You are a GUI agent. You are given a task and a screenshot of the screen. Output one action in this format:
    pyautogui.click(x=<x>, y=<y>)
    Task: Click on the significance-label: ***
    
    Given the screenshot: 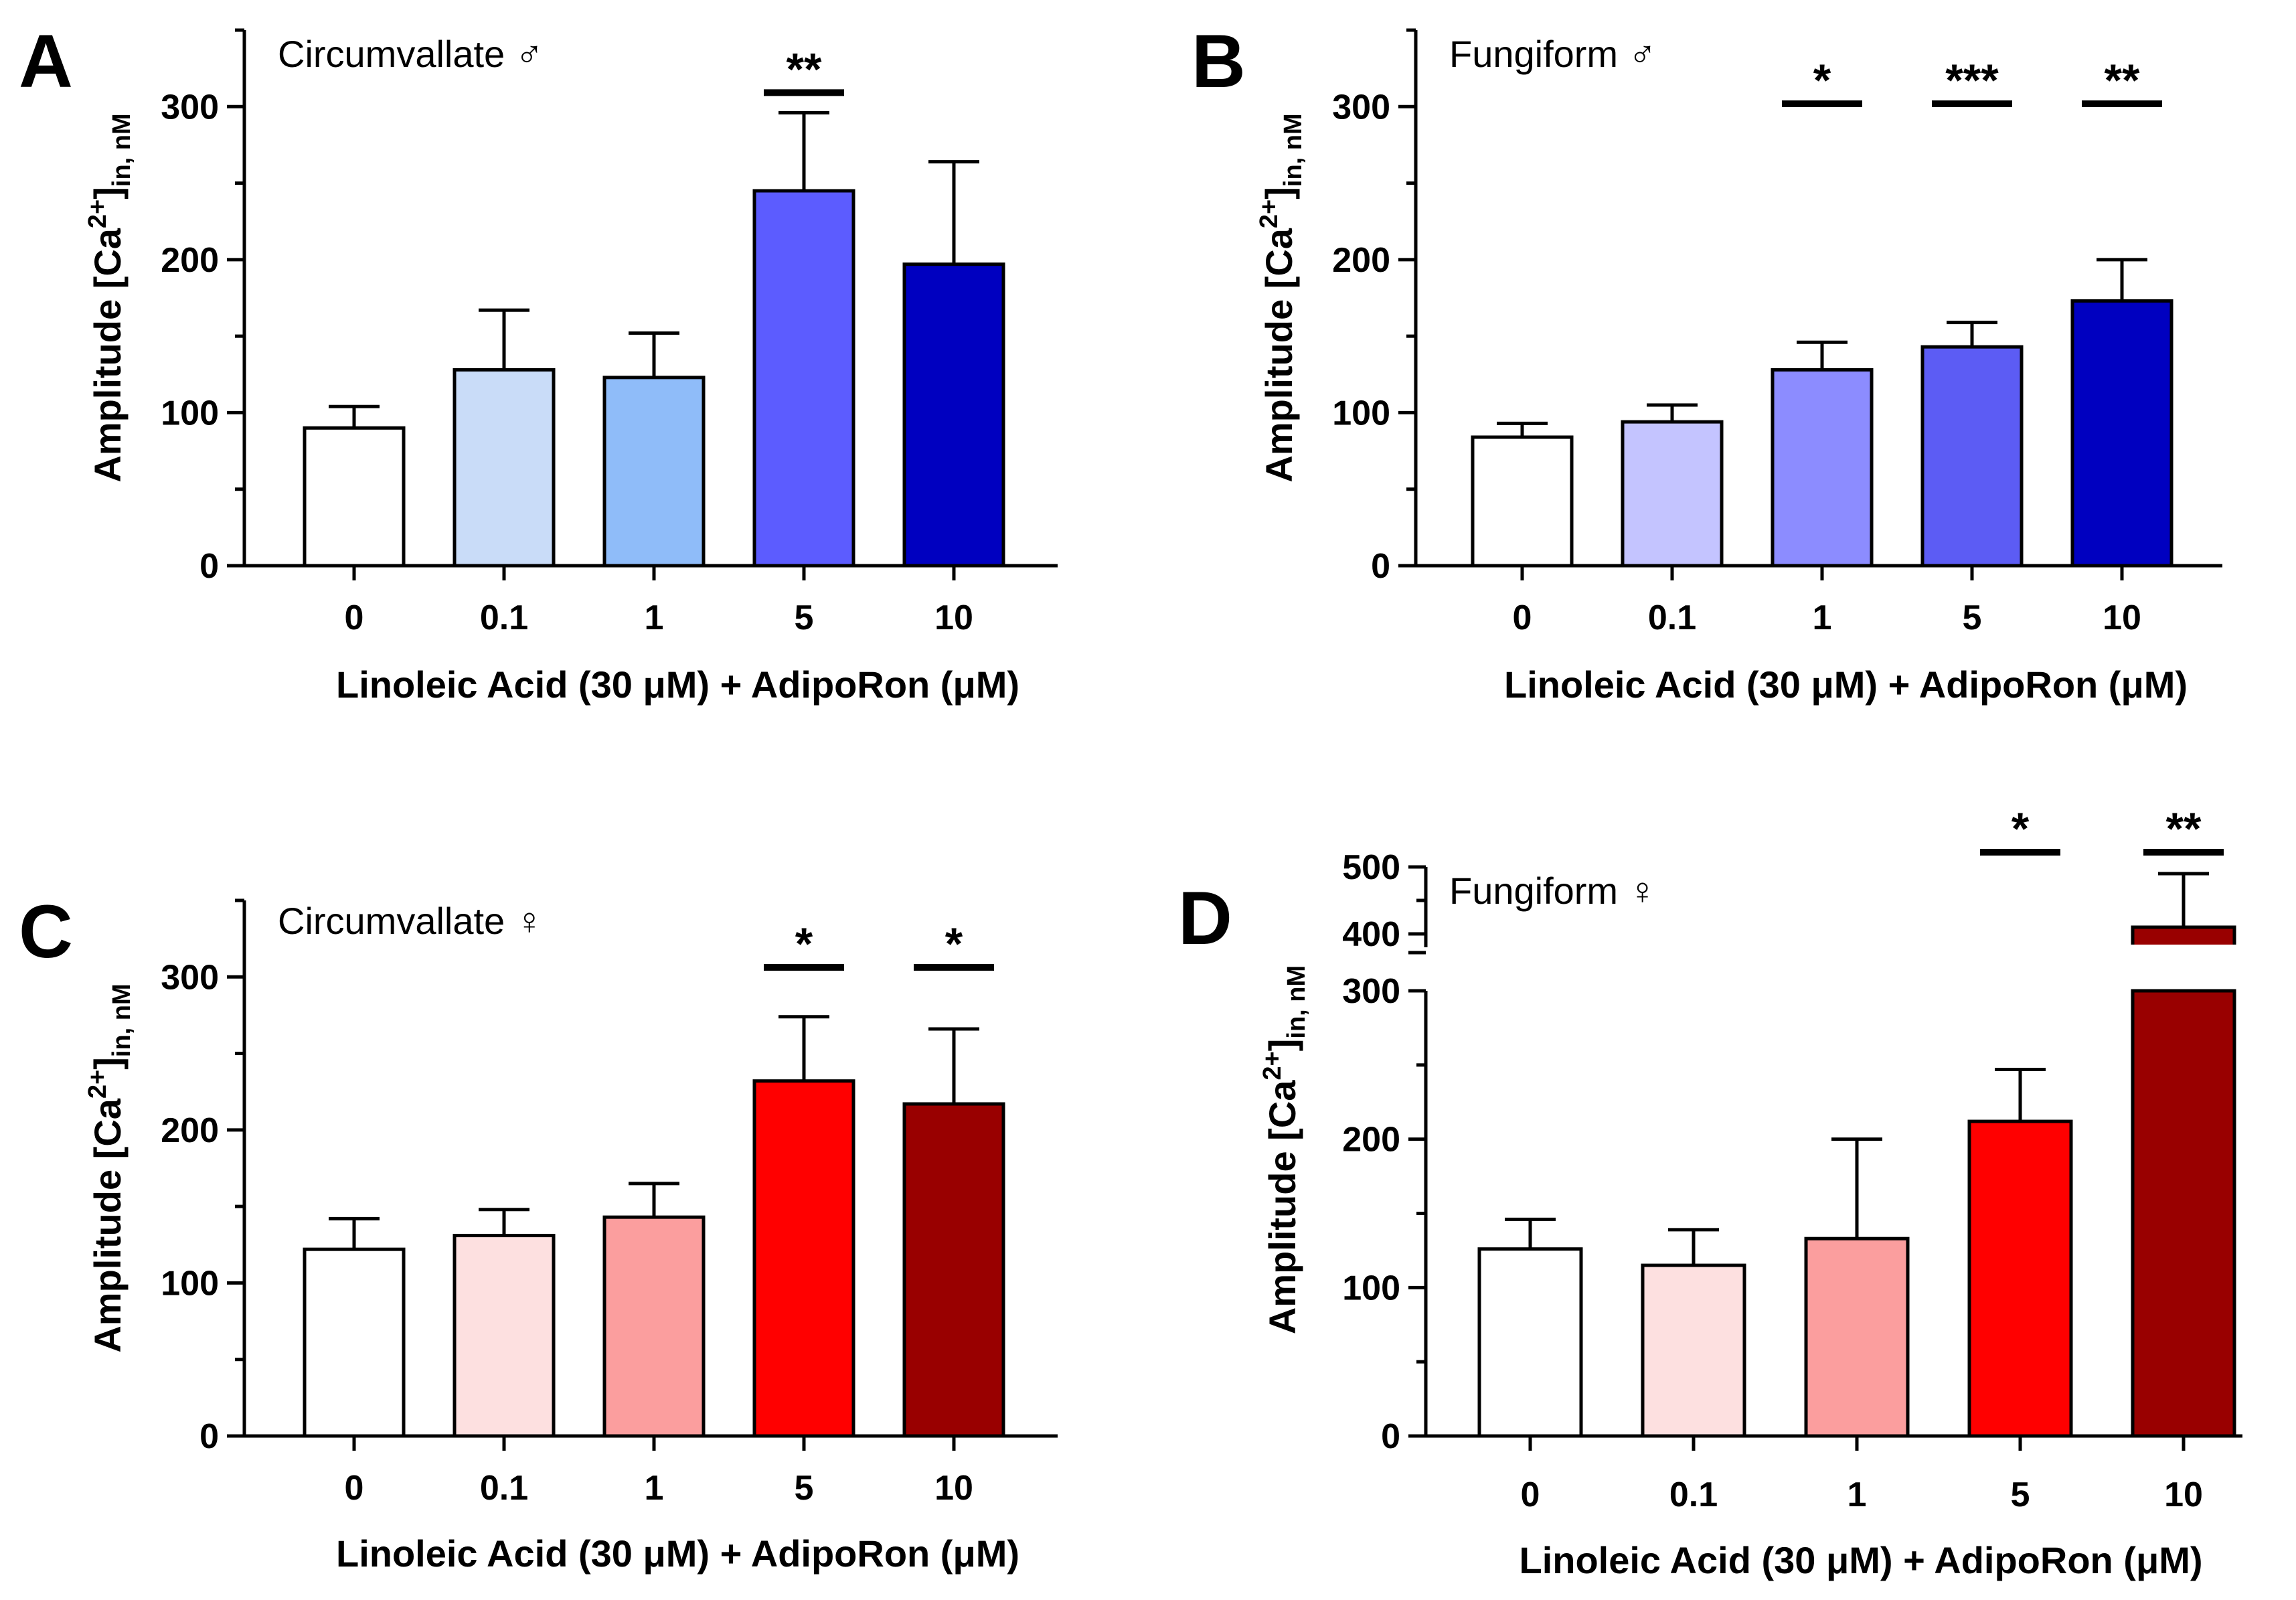 What is the action you would take?
    pyautogui.click(x=1972, y=80)
    